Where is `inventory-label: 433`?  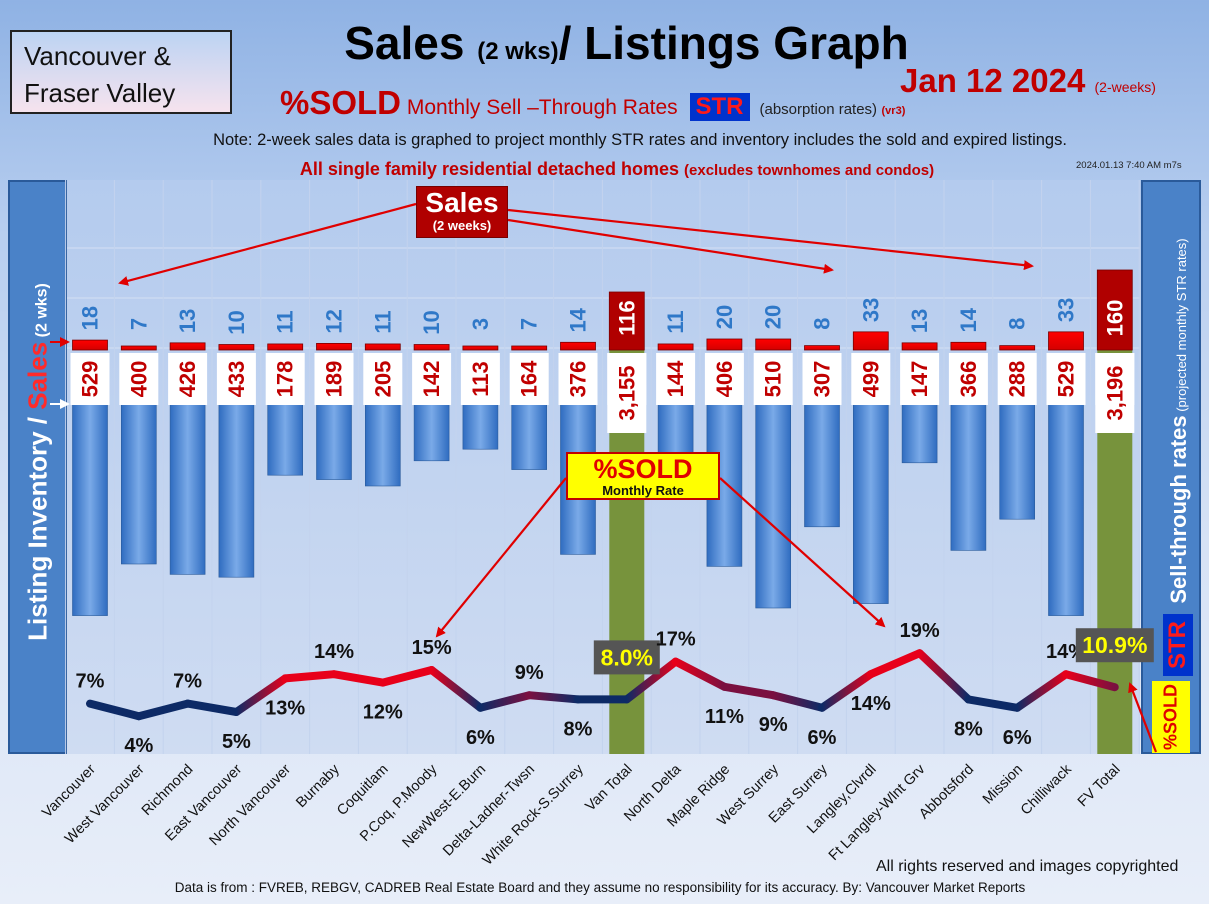 inventory-label: 433 is located at coordinates (236, 379).